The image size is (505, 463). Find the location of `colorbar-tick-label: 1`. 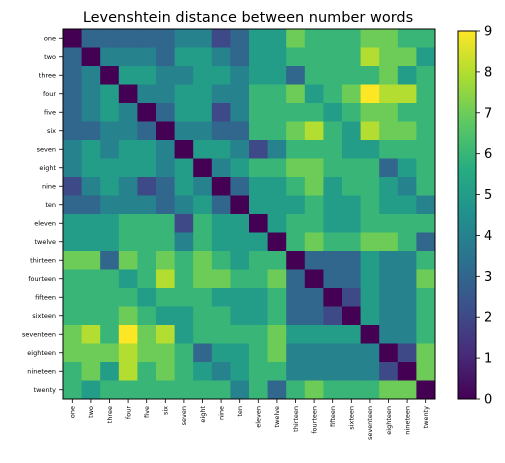

colorbar-tick-label: 1 is located at coordinates (488, 359).